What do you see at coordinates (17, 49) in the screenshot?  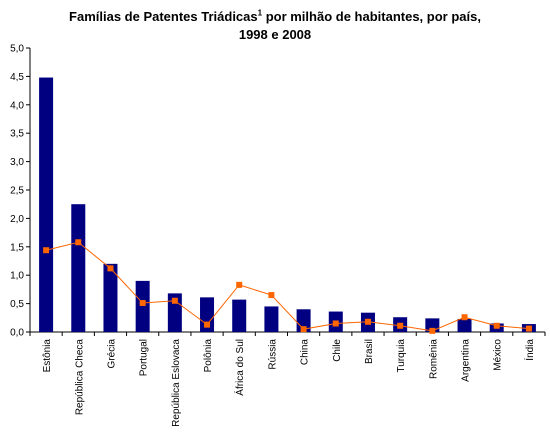 I see `y-tick-label: 5,0` at bounding box center [17, 49].